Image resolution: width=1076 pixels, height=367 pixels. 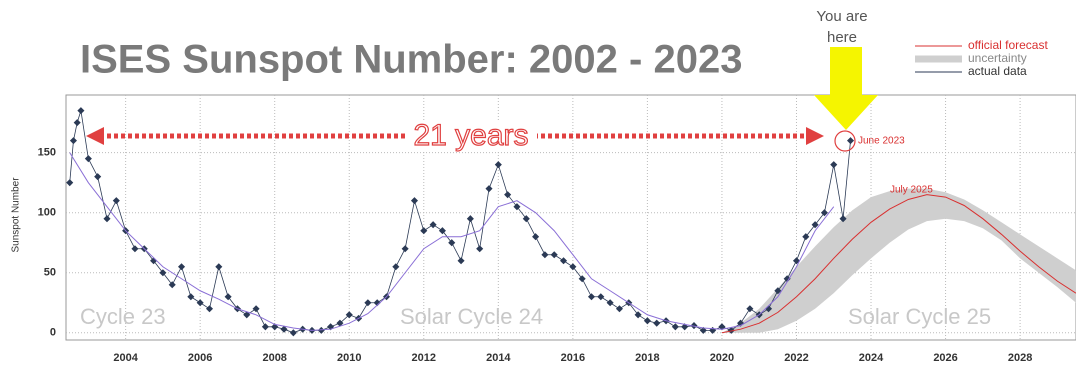 I want to click on cycle-label: Solar Cycle 25, so click(x=919, y=316).